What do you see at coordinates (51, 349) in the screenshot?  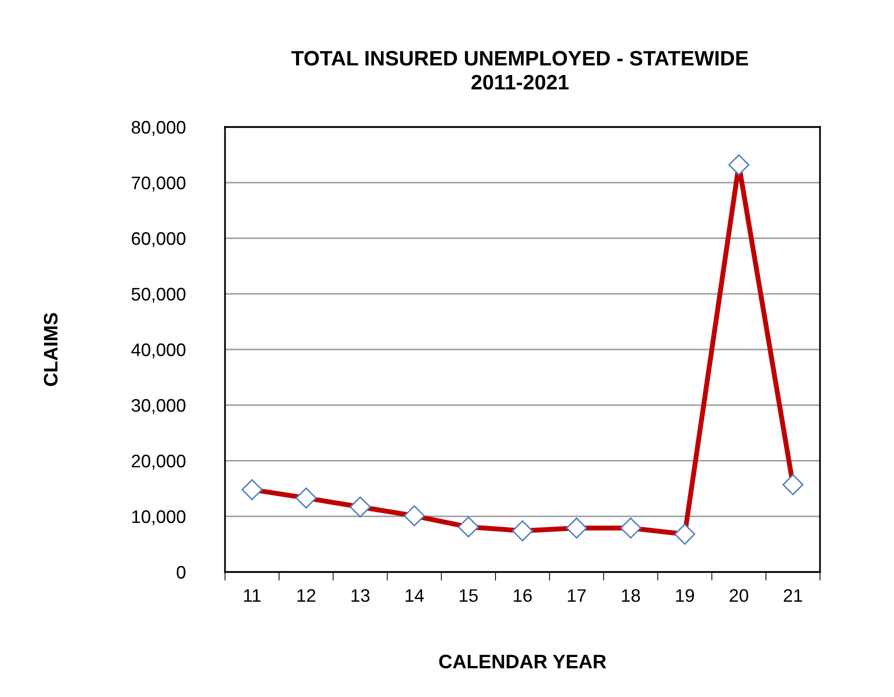 I see `y-axis-title: CLAIMS` at bounding box center [51, 349].